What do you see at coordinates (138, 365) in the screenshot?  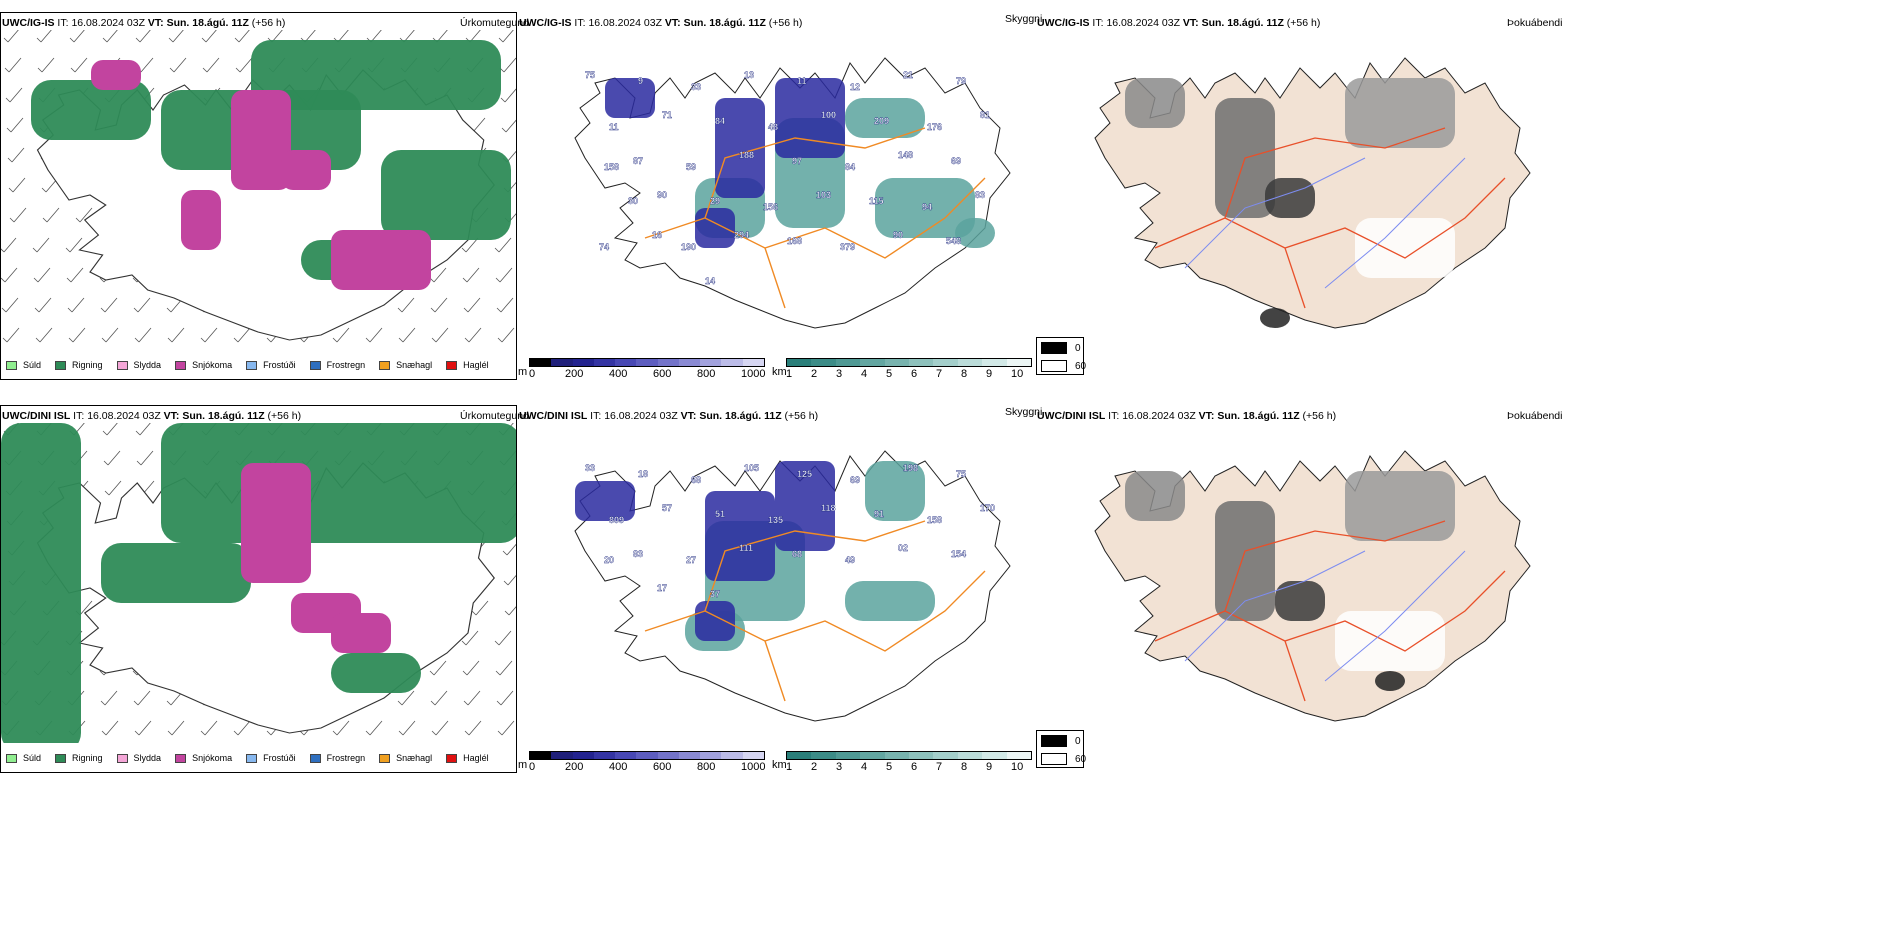 I see `legend-item: Slydda` at bounding box center [138, 365].